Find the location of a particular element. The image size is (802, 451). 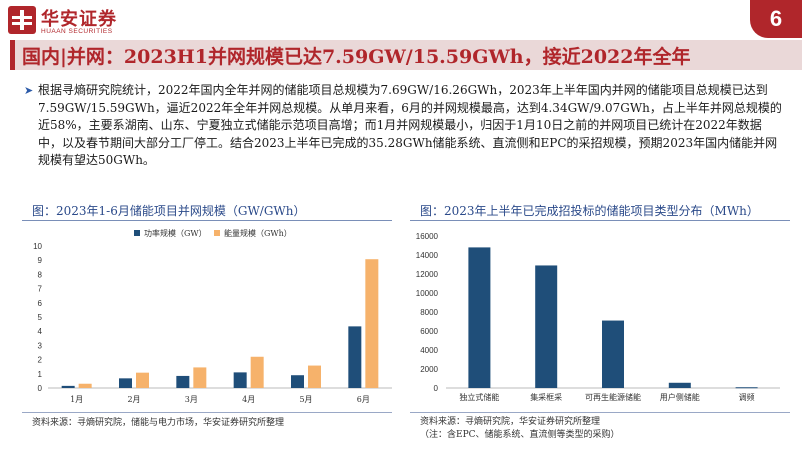

y-tick-label: 4000 is located at coordinates (429, 350).